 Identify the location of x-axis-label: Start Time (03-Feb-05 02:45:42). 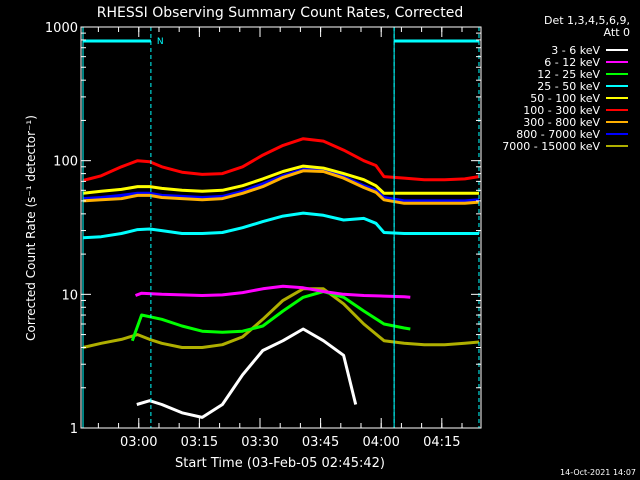
(280, 463).